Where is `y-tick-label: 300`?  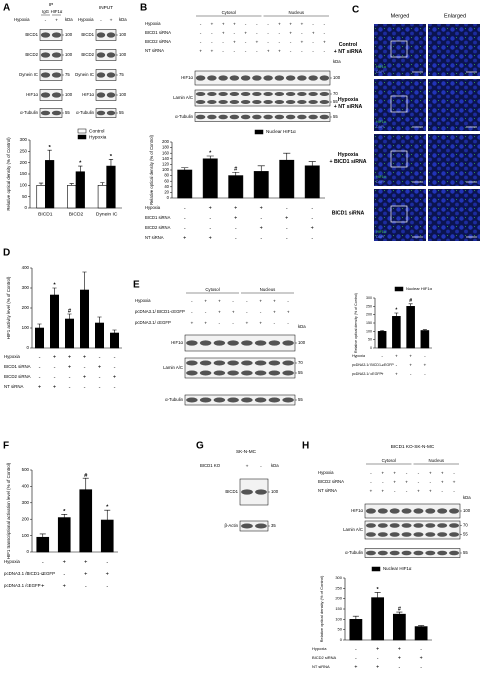
y-tick-label: 300 is located at coordinates (26, 502).